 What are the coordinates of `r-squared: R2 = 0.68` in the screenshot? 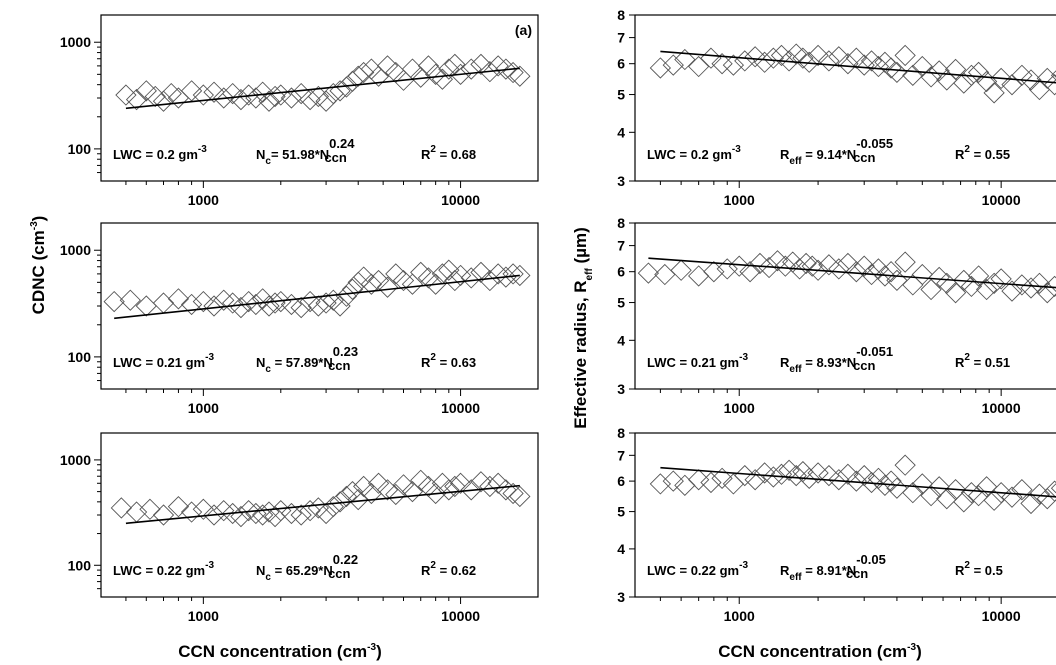 It's located at (448, 153).